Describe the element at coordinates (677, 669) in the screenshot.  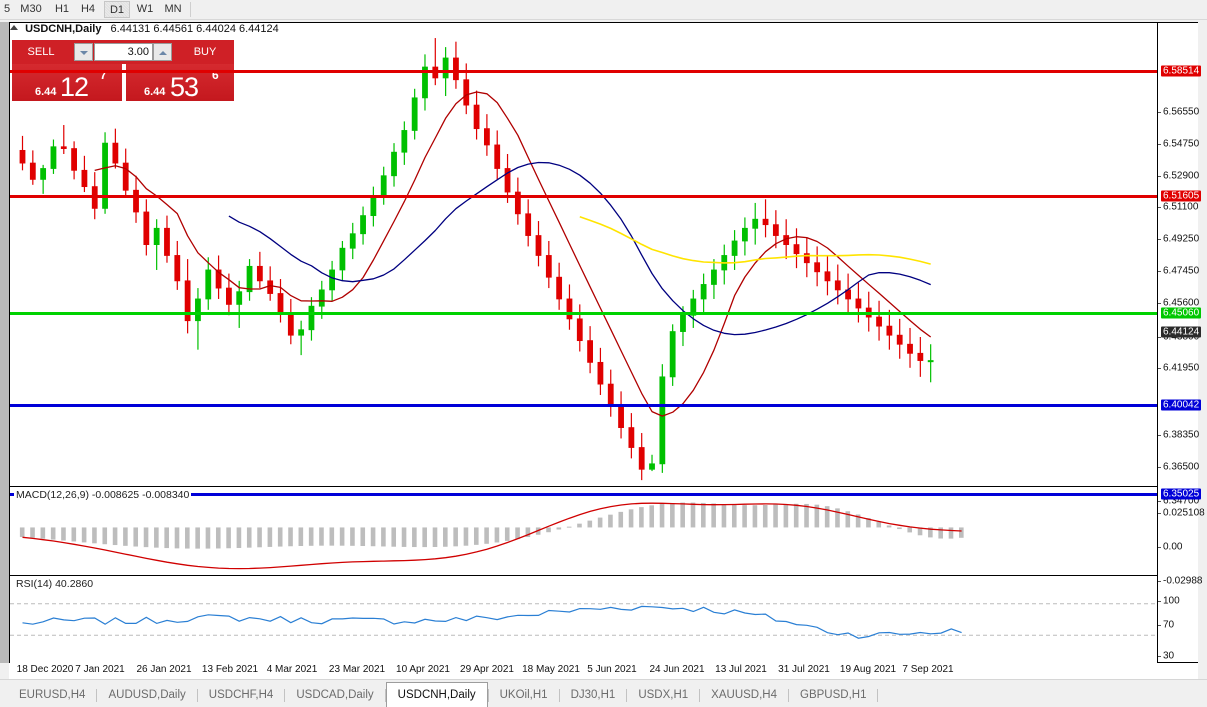
I see `time-label: 24 Jun 2021` at that location.